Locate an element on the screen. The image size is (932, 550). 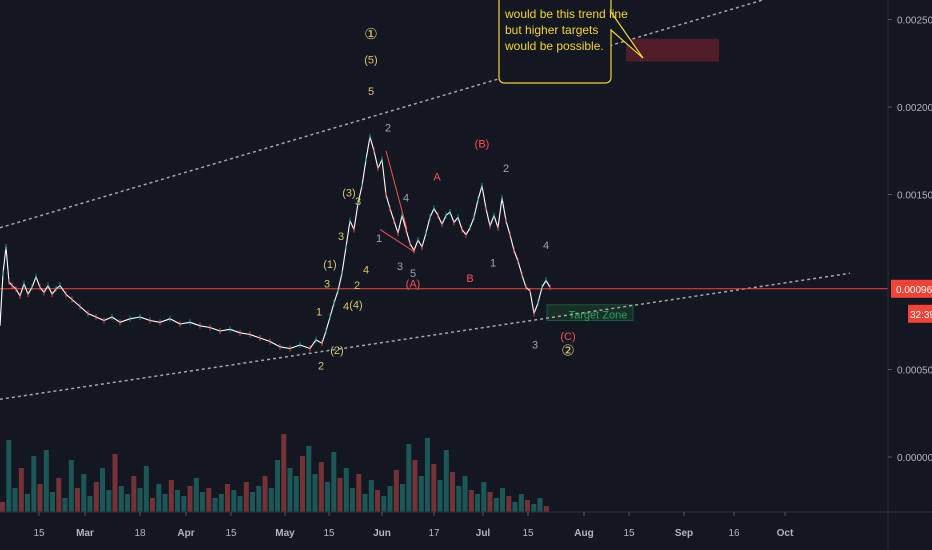
current-price-label: 0.0009612 is located at coordinates (914, 290).